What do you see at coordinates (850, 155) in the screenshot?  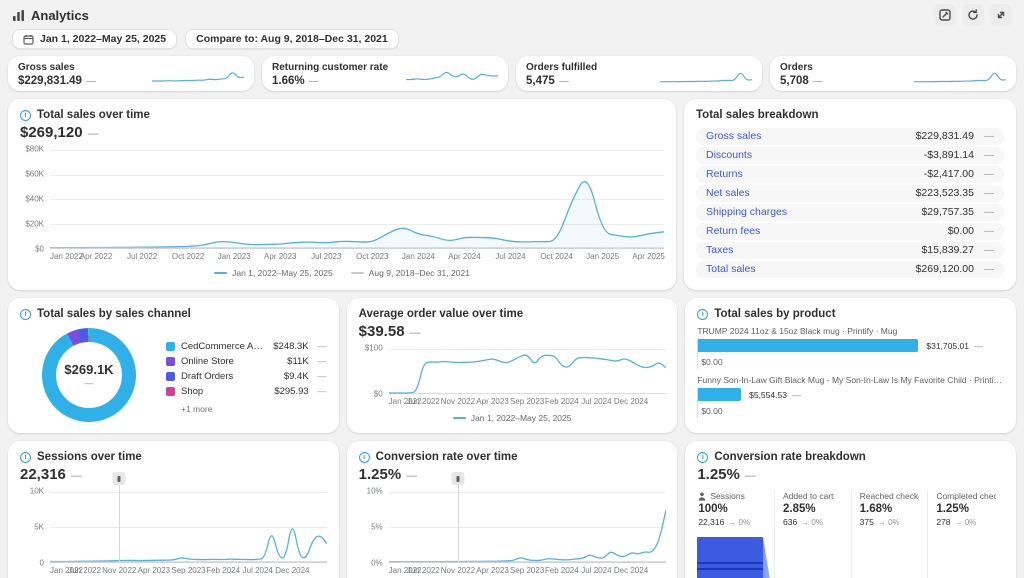 I see `breakdown-row-discounts: Discounts -$3,891.14 —` at bounding box center [850, 155].